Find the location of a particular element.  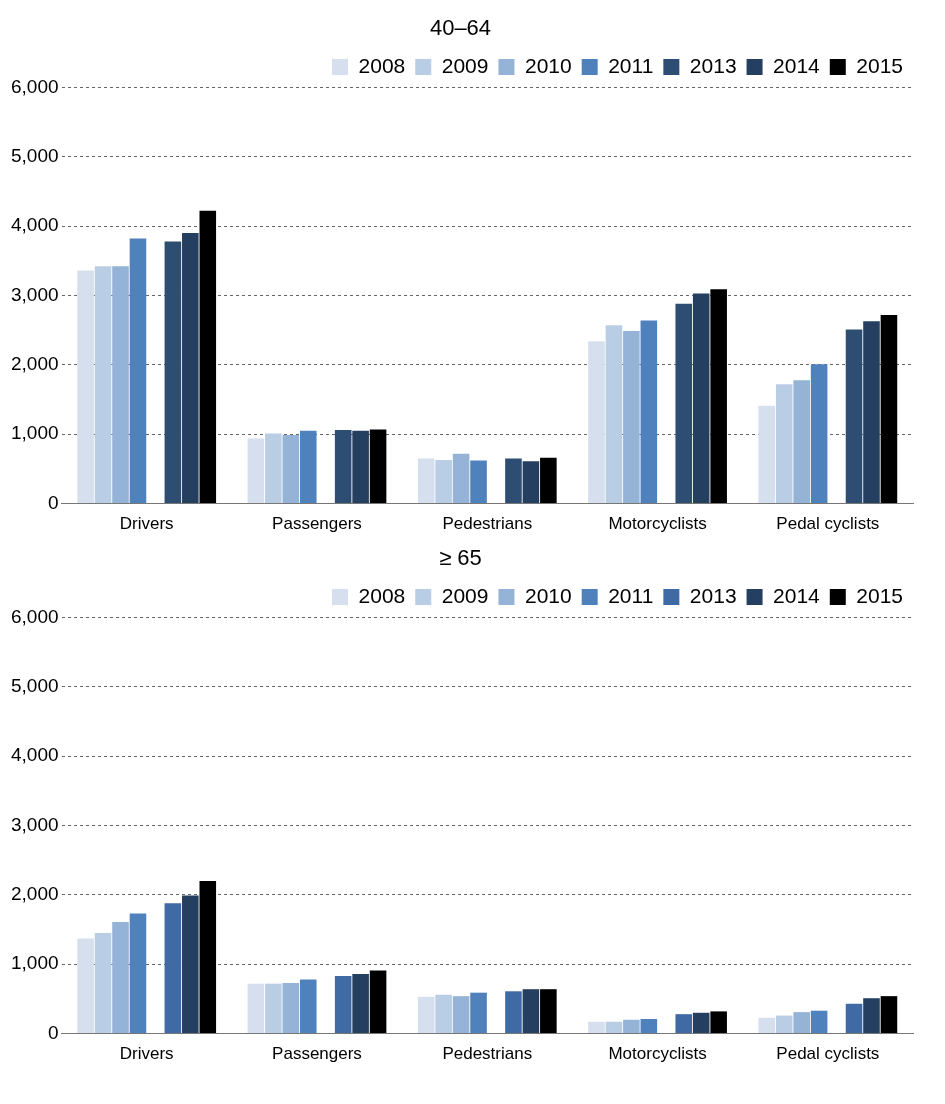

x-tick-label: Motorcyclists is located at coordinates (657, 524).